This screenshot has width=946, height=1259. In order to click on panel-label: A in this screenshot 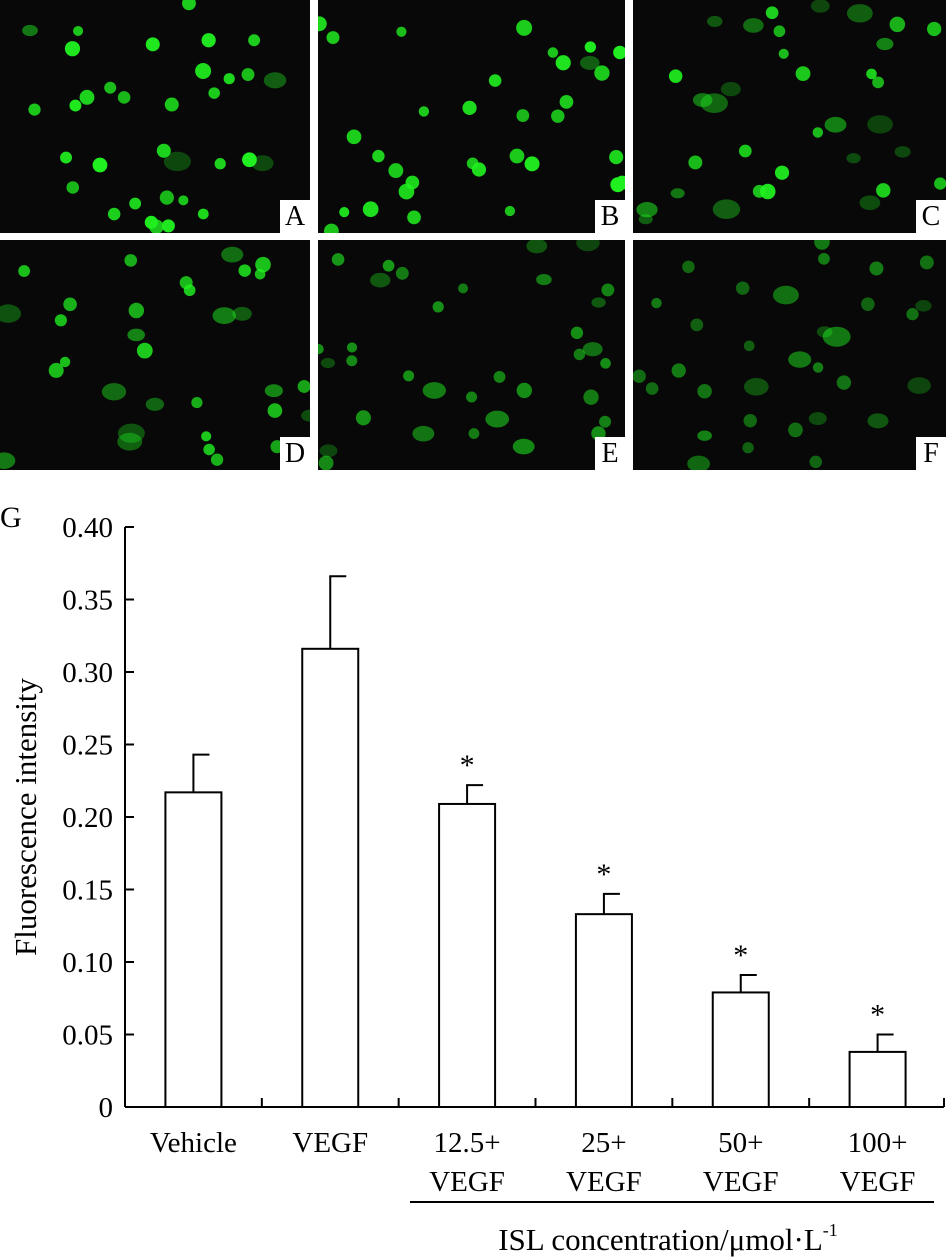, I will do `click(295, 216)`.